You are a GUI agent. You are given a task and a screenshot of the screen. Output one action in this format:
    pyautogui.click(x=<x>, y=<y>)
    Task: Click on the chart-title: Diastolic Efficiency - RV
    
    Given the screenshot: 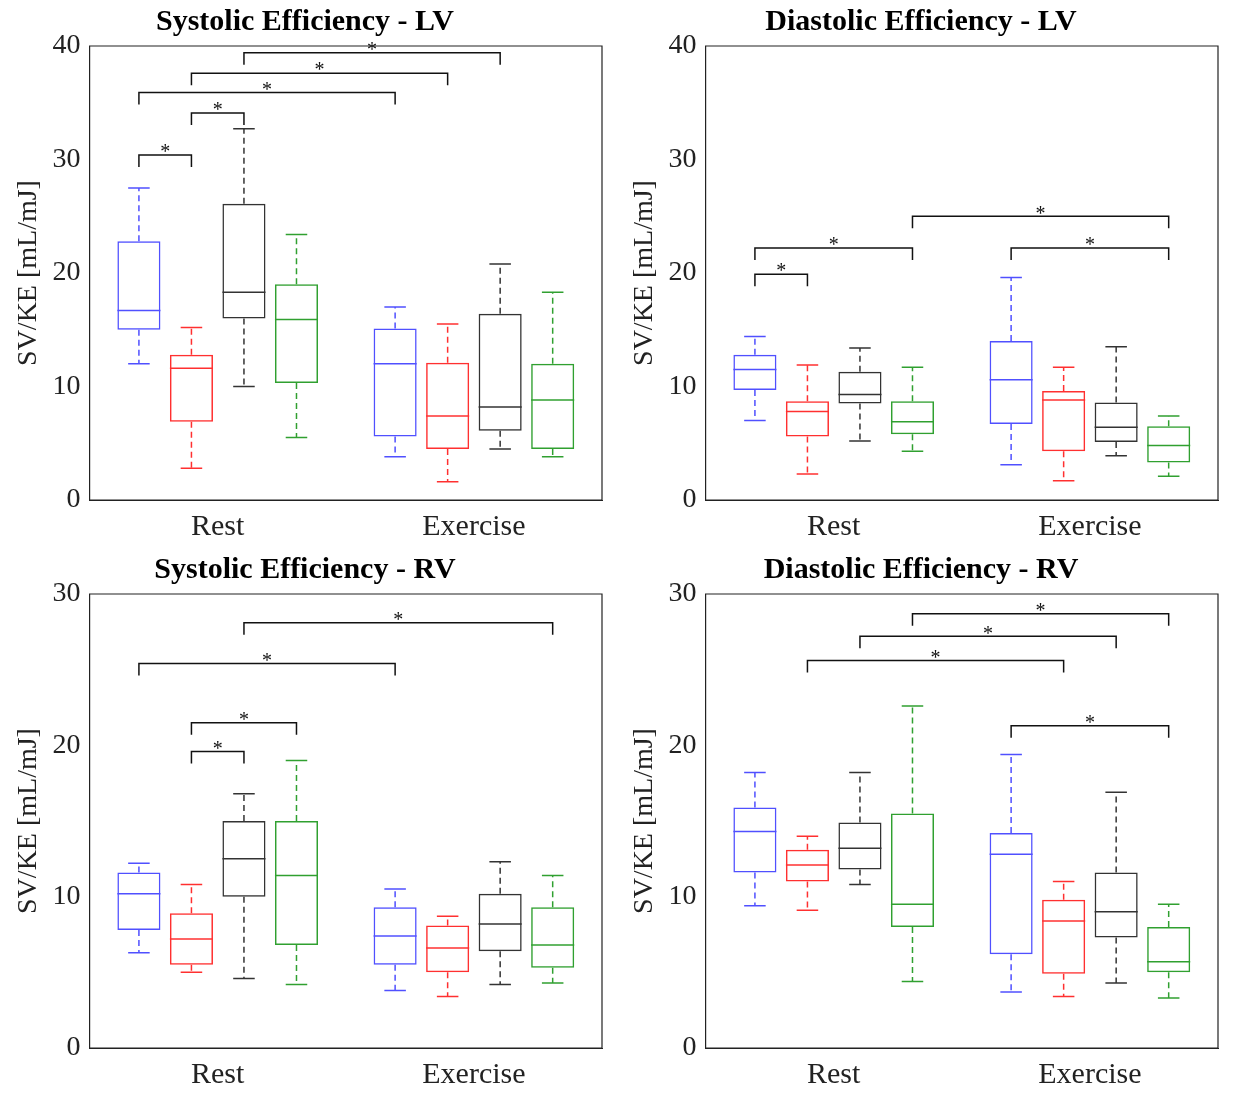 What is the action you would take?
    pyautogui.click(x=921, y=567)
    